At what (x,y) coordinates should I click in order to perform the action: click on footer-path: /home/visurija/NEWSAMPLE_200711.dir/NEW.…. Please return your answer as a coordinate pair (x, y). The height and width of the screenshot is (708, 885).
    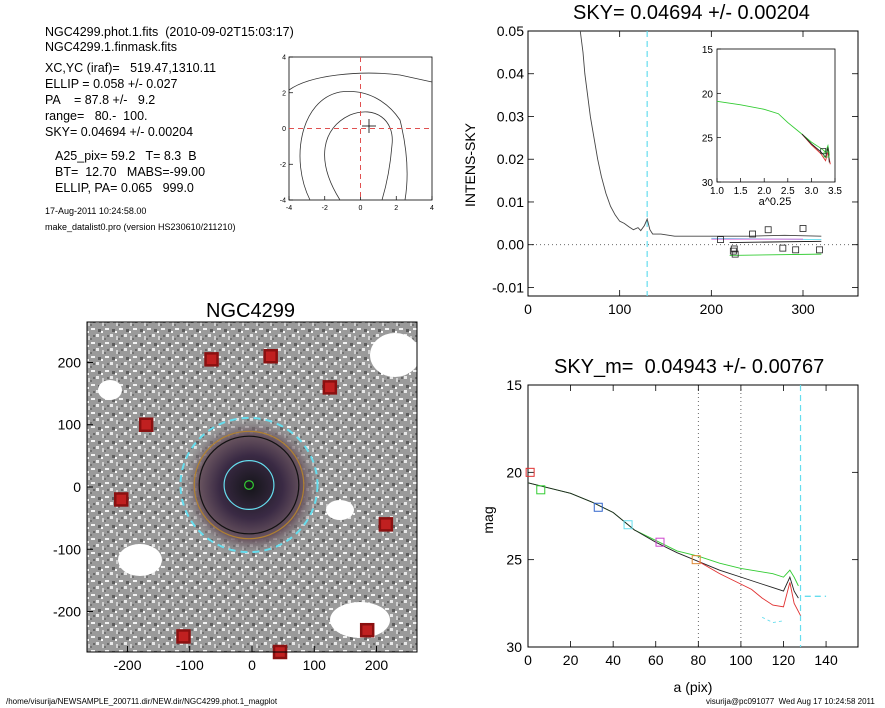
    Looking at the image, I should click on (142, 701).